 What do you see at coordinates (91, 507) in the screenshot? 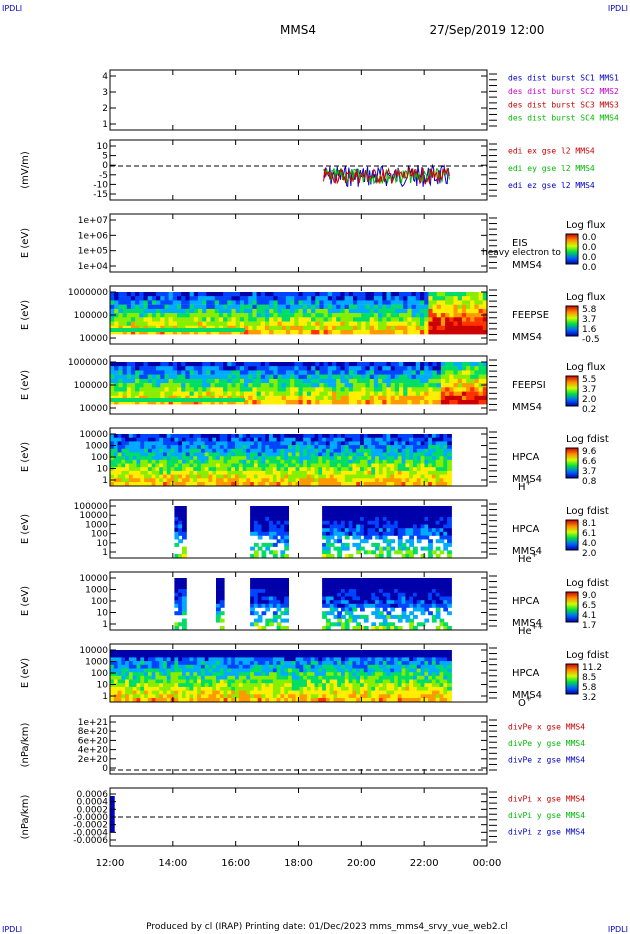
I see `y-tick-label: 100000` at bounding box center [91, 507].